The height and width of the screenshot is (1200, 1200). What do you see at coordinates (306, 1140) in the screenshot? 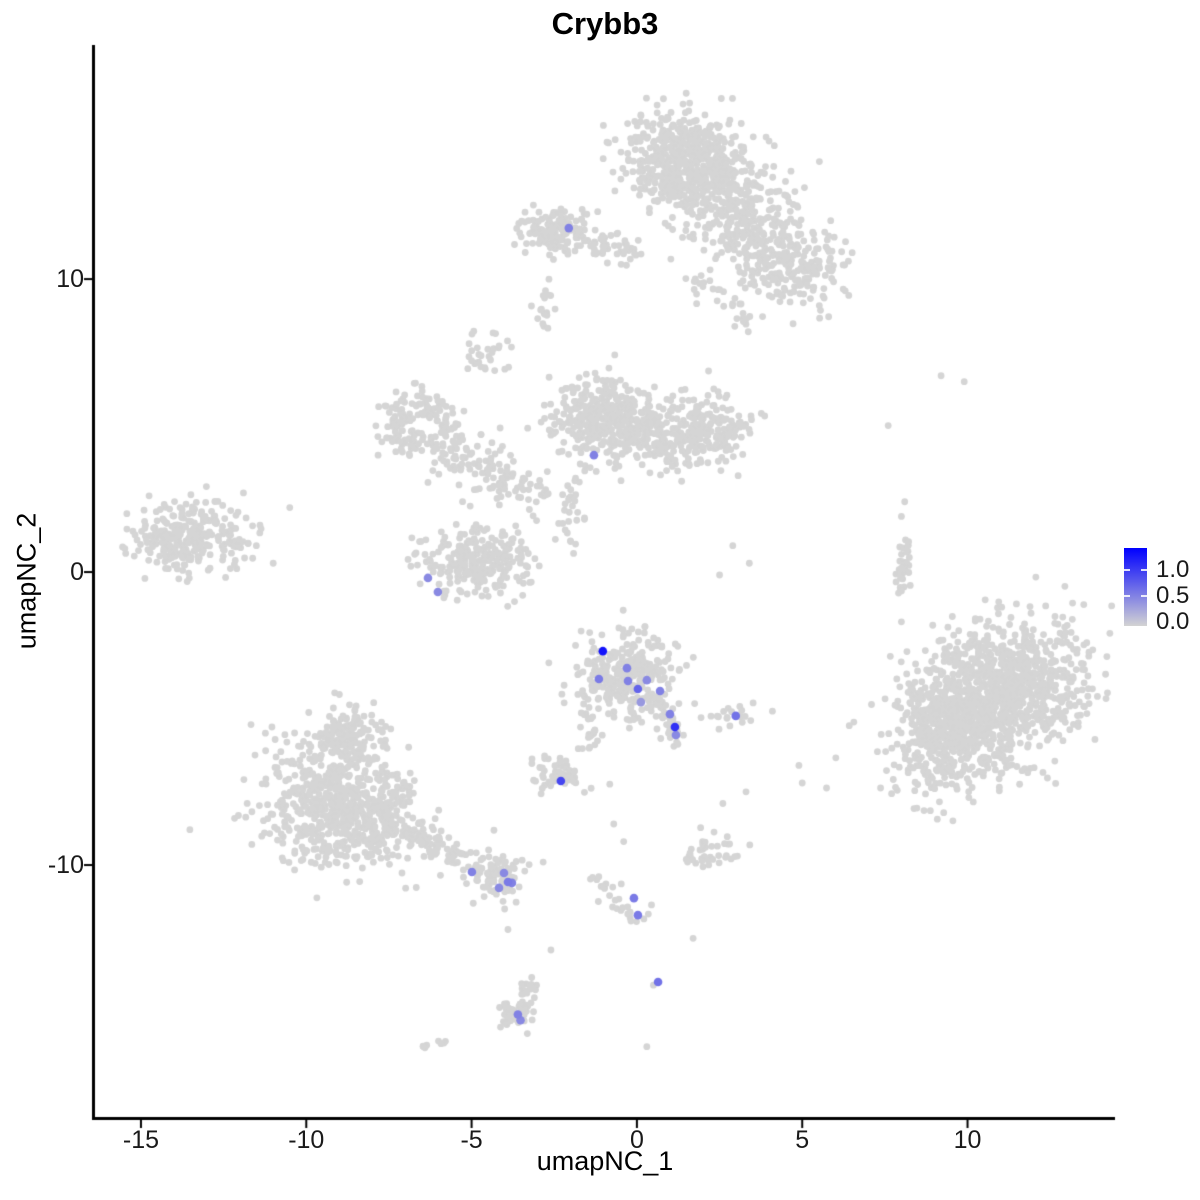
I see `x-tick-label: -10` at bounding box center [306, 1140].